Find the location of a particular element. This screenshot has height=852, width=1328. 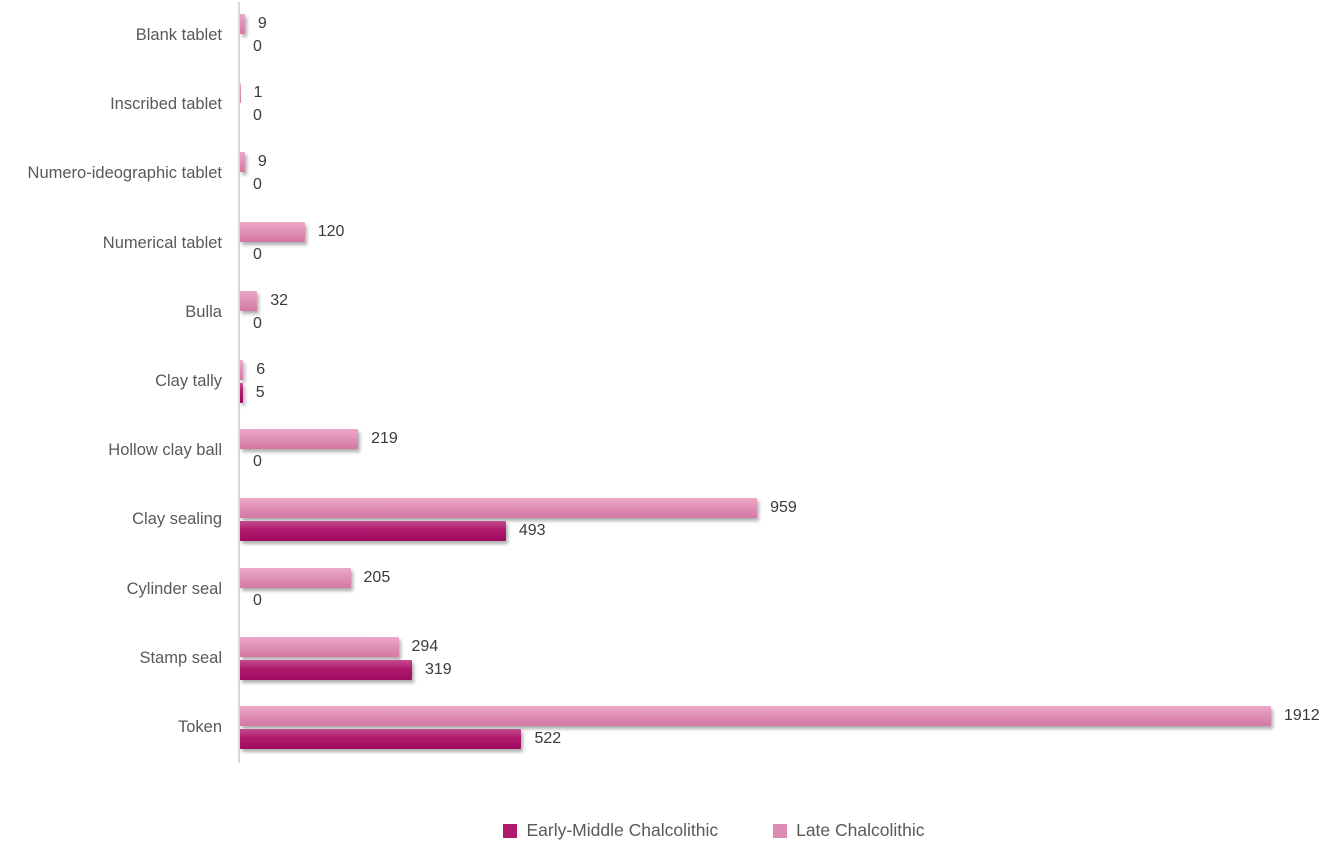

bar-group: 205 0 is located at coordinates (784, 589).